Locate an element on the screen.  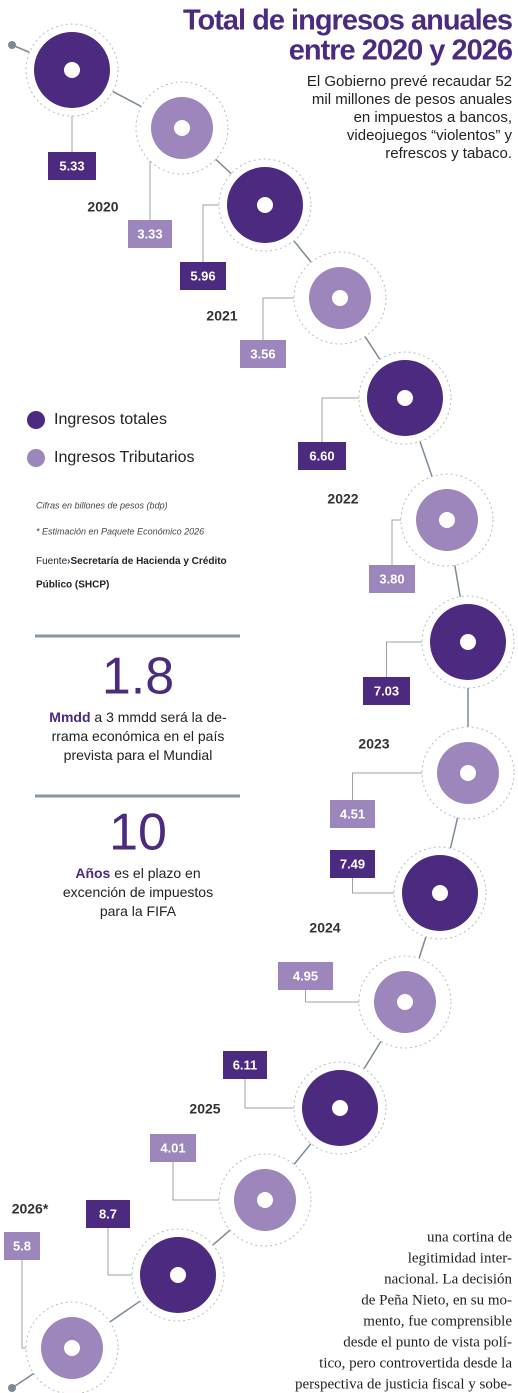
body-text: nacional. La decisión is located at coordinates (448, 1279).